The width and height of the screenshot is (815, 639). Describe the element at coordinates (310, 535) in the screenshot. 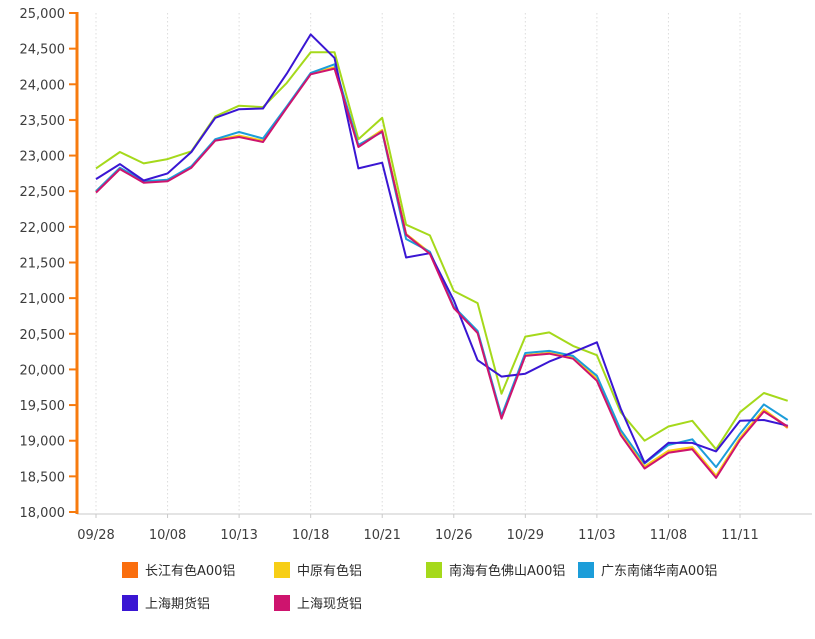

I see `x-axis-label: 10/18` at that location.